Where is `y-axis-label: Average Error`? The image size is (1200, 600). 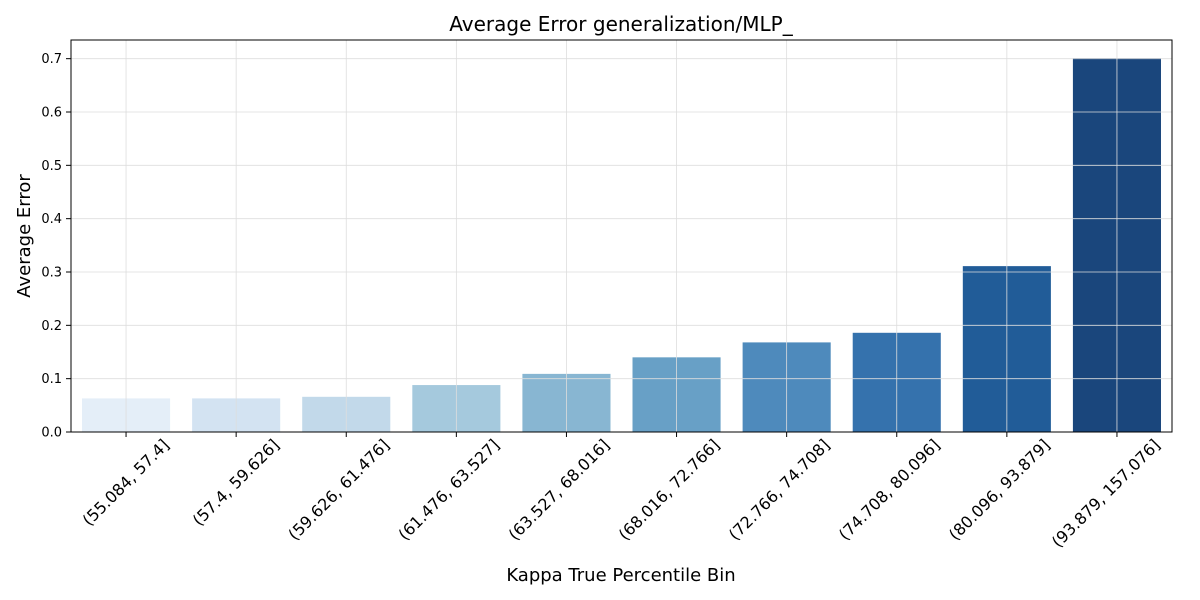 y-axis-label: Average Error is located at coordinates (24, 236).